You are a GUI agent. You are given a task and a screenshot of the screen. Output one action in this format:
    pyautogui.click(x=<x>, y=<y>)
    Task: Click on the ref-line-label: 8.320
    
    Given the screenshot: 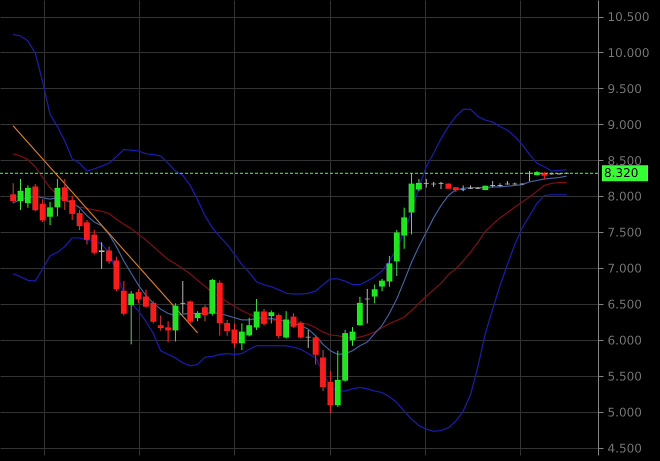 What is the action you would take?
    pyautogui.click(x=621, y=173)
    